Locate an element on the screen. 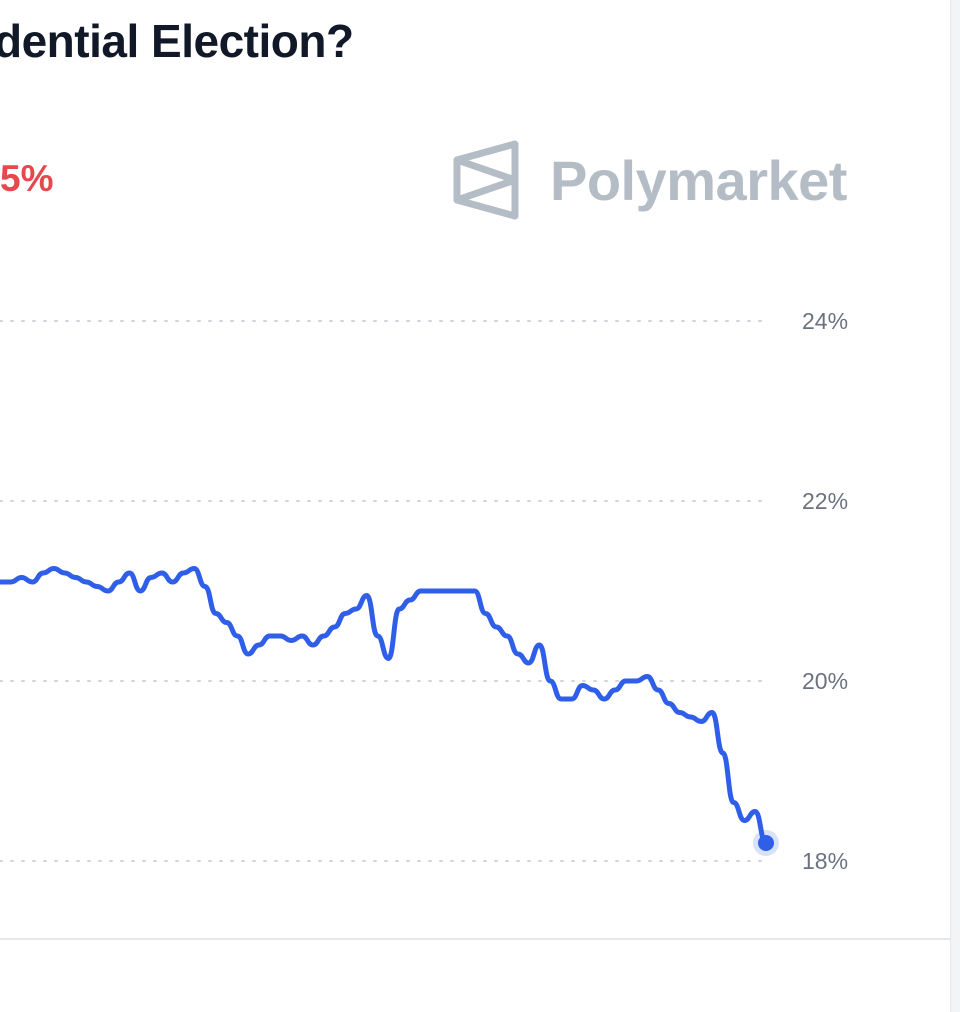  brand-name: Polymarket is located at coordinates (698, 180).